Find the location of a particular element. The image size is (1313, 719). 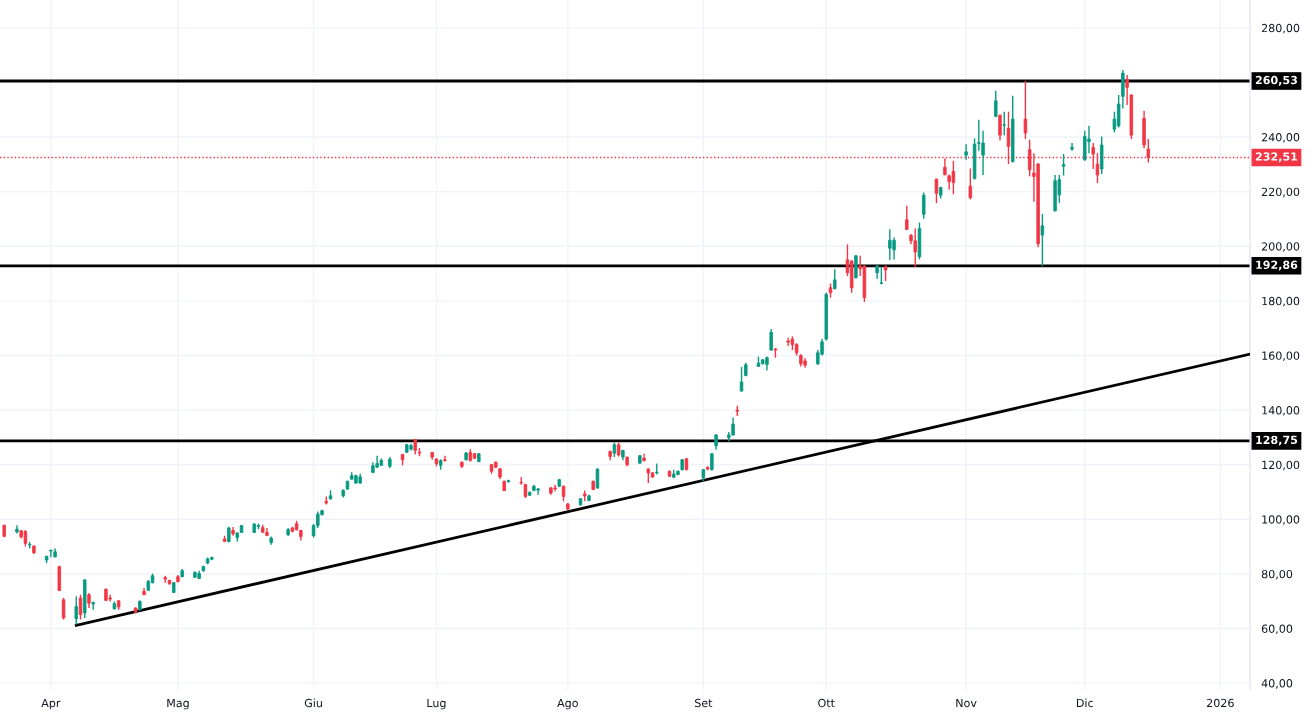

x-tick-label: Apr is located at coordinates (51, 704).